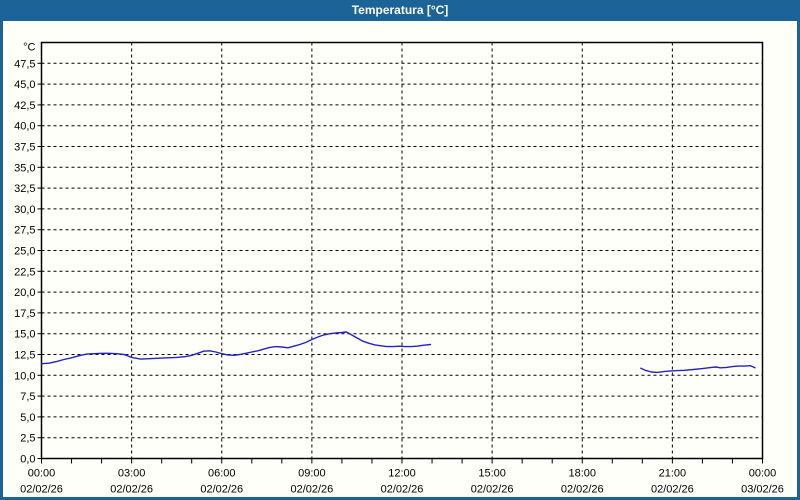 The width and height of the screenshot is (800, 500). I want to click on x-tick-time-label: 21:00, so click(673, 474).